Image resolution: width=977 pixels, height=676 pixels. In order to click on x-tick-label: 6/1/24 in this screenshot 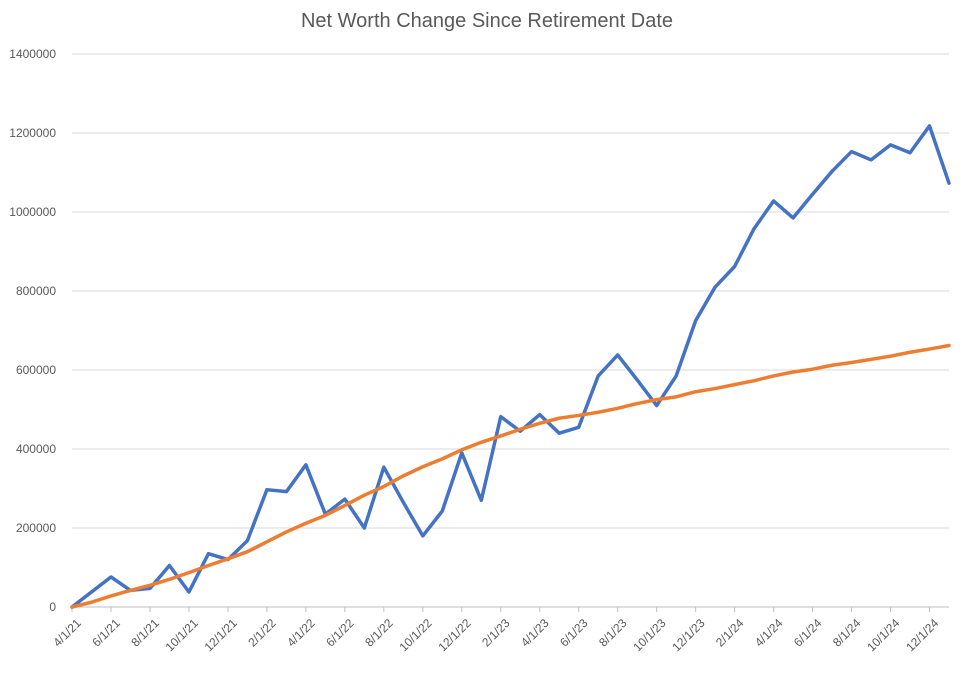, I will do `click(808, 633)`.